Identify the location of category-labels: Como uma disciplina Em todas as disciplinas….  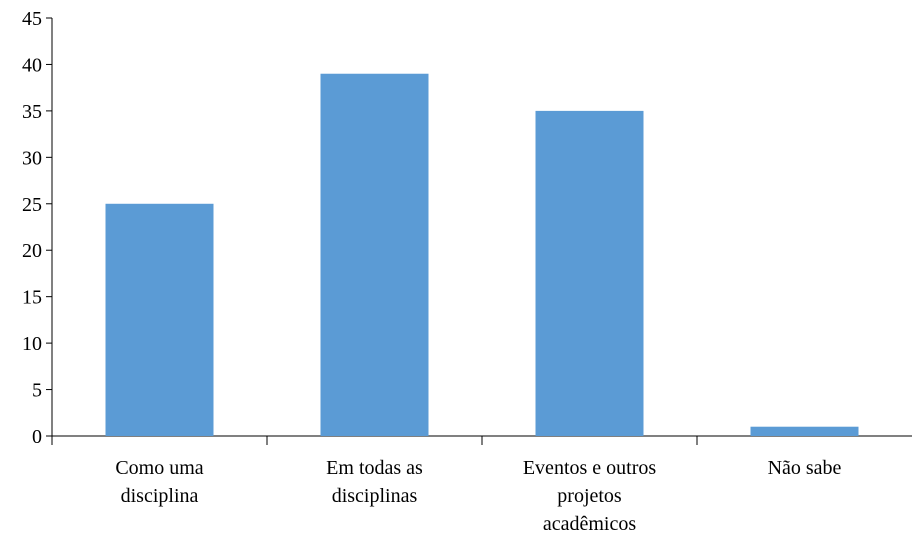
(478, 496).